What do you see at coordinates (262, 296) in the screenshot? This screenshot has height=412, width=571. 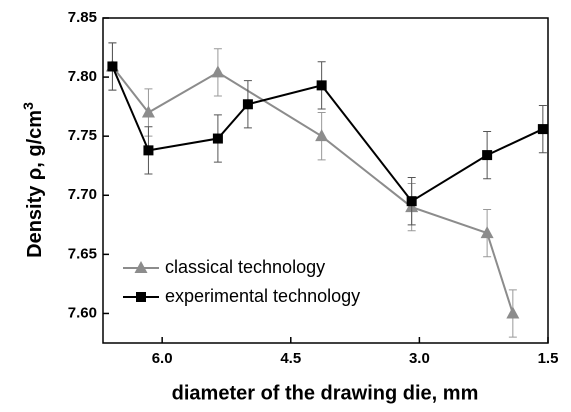 I see `legend-label: experimental technology` at bounding box center [262, 296].